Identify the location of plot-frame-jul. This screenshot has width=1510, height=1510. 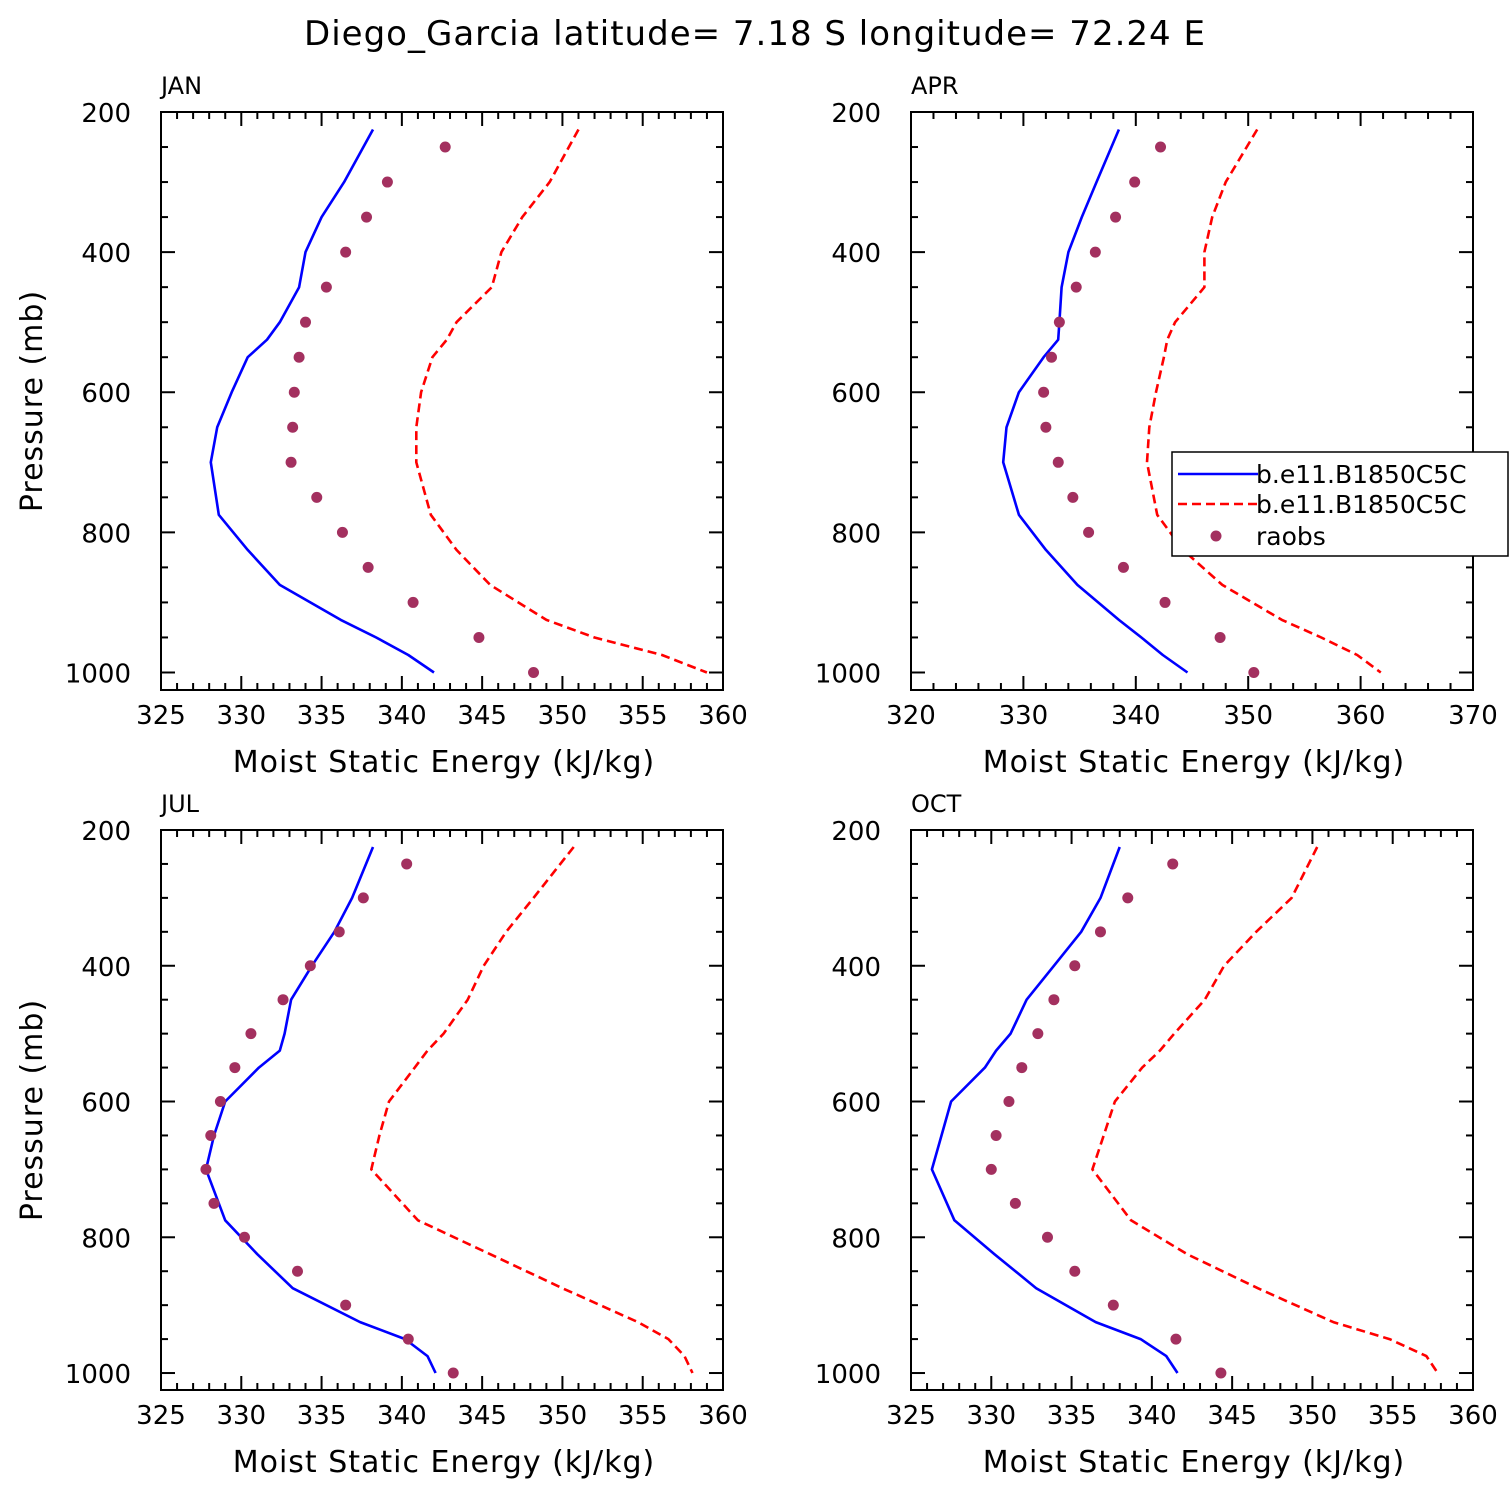
(442, 1110).